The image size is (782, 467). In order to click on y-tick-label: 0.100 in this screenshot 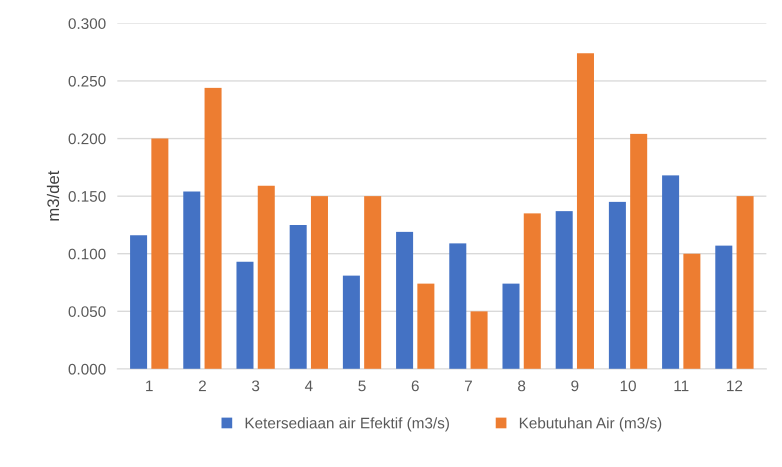, I will do `click(87, 254)`.